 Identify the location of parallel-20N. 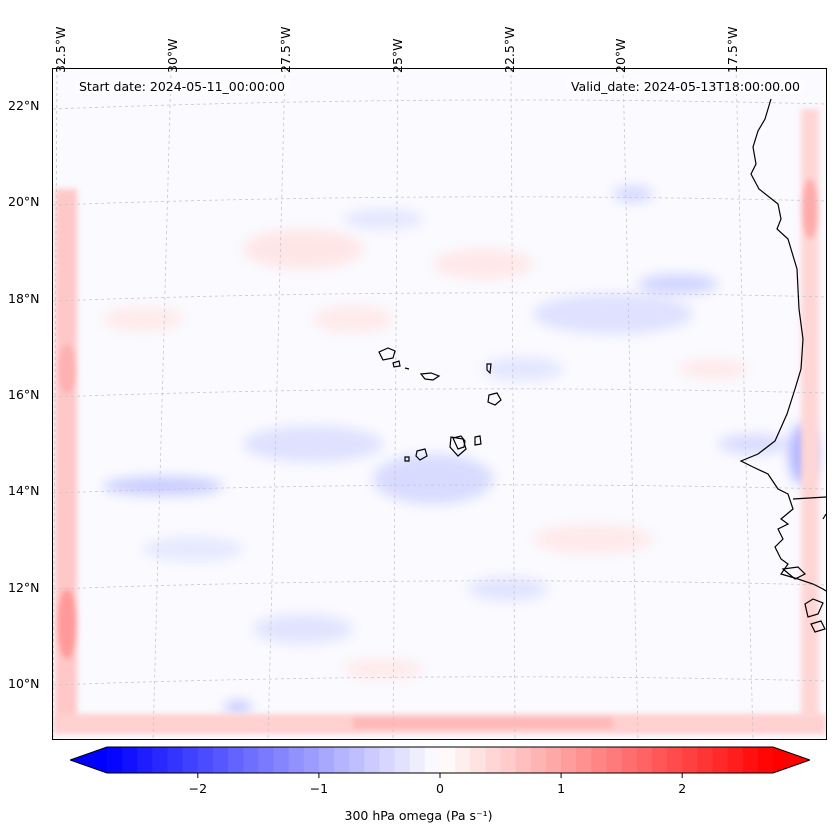
(439, 201).